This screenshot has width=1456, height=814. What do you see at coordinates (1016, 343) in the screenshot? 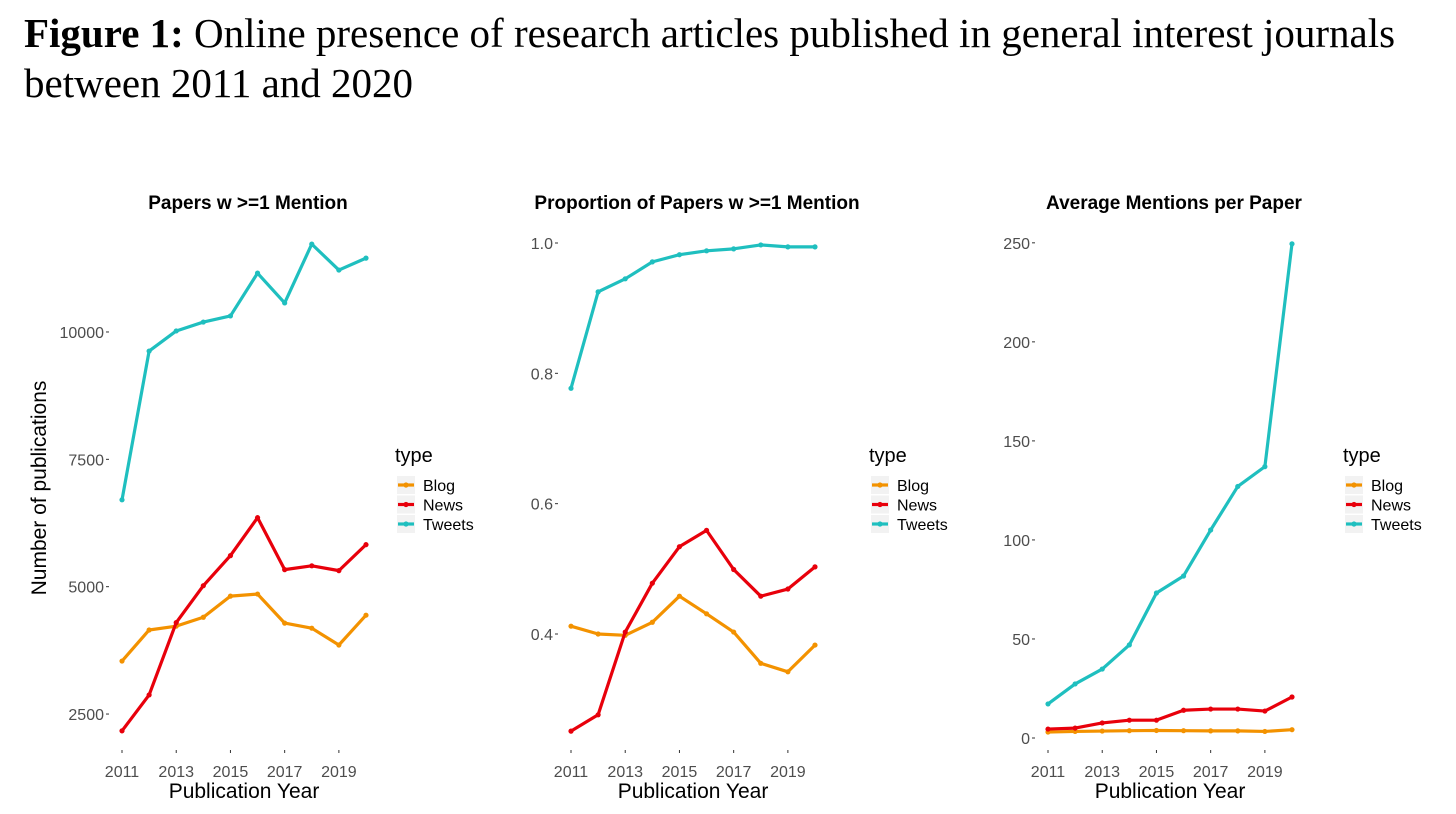
I see `y-tick-label: 200` at bounding box center [1016, 343].